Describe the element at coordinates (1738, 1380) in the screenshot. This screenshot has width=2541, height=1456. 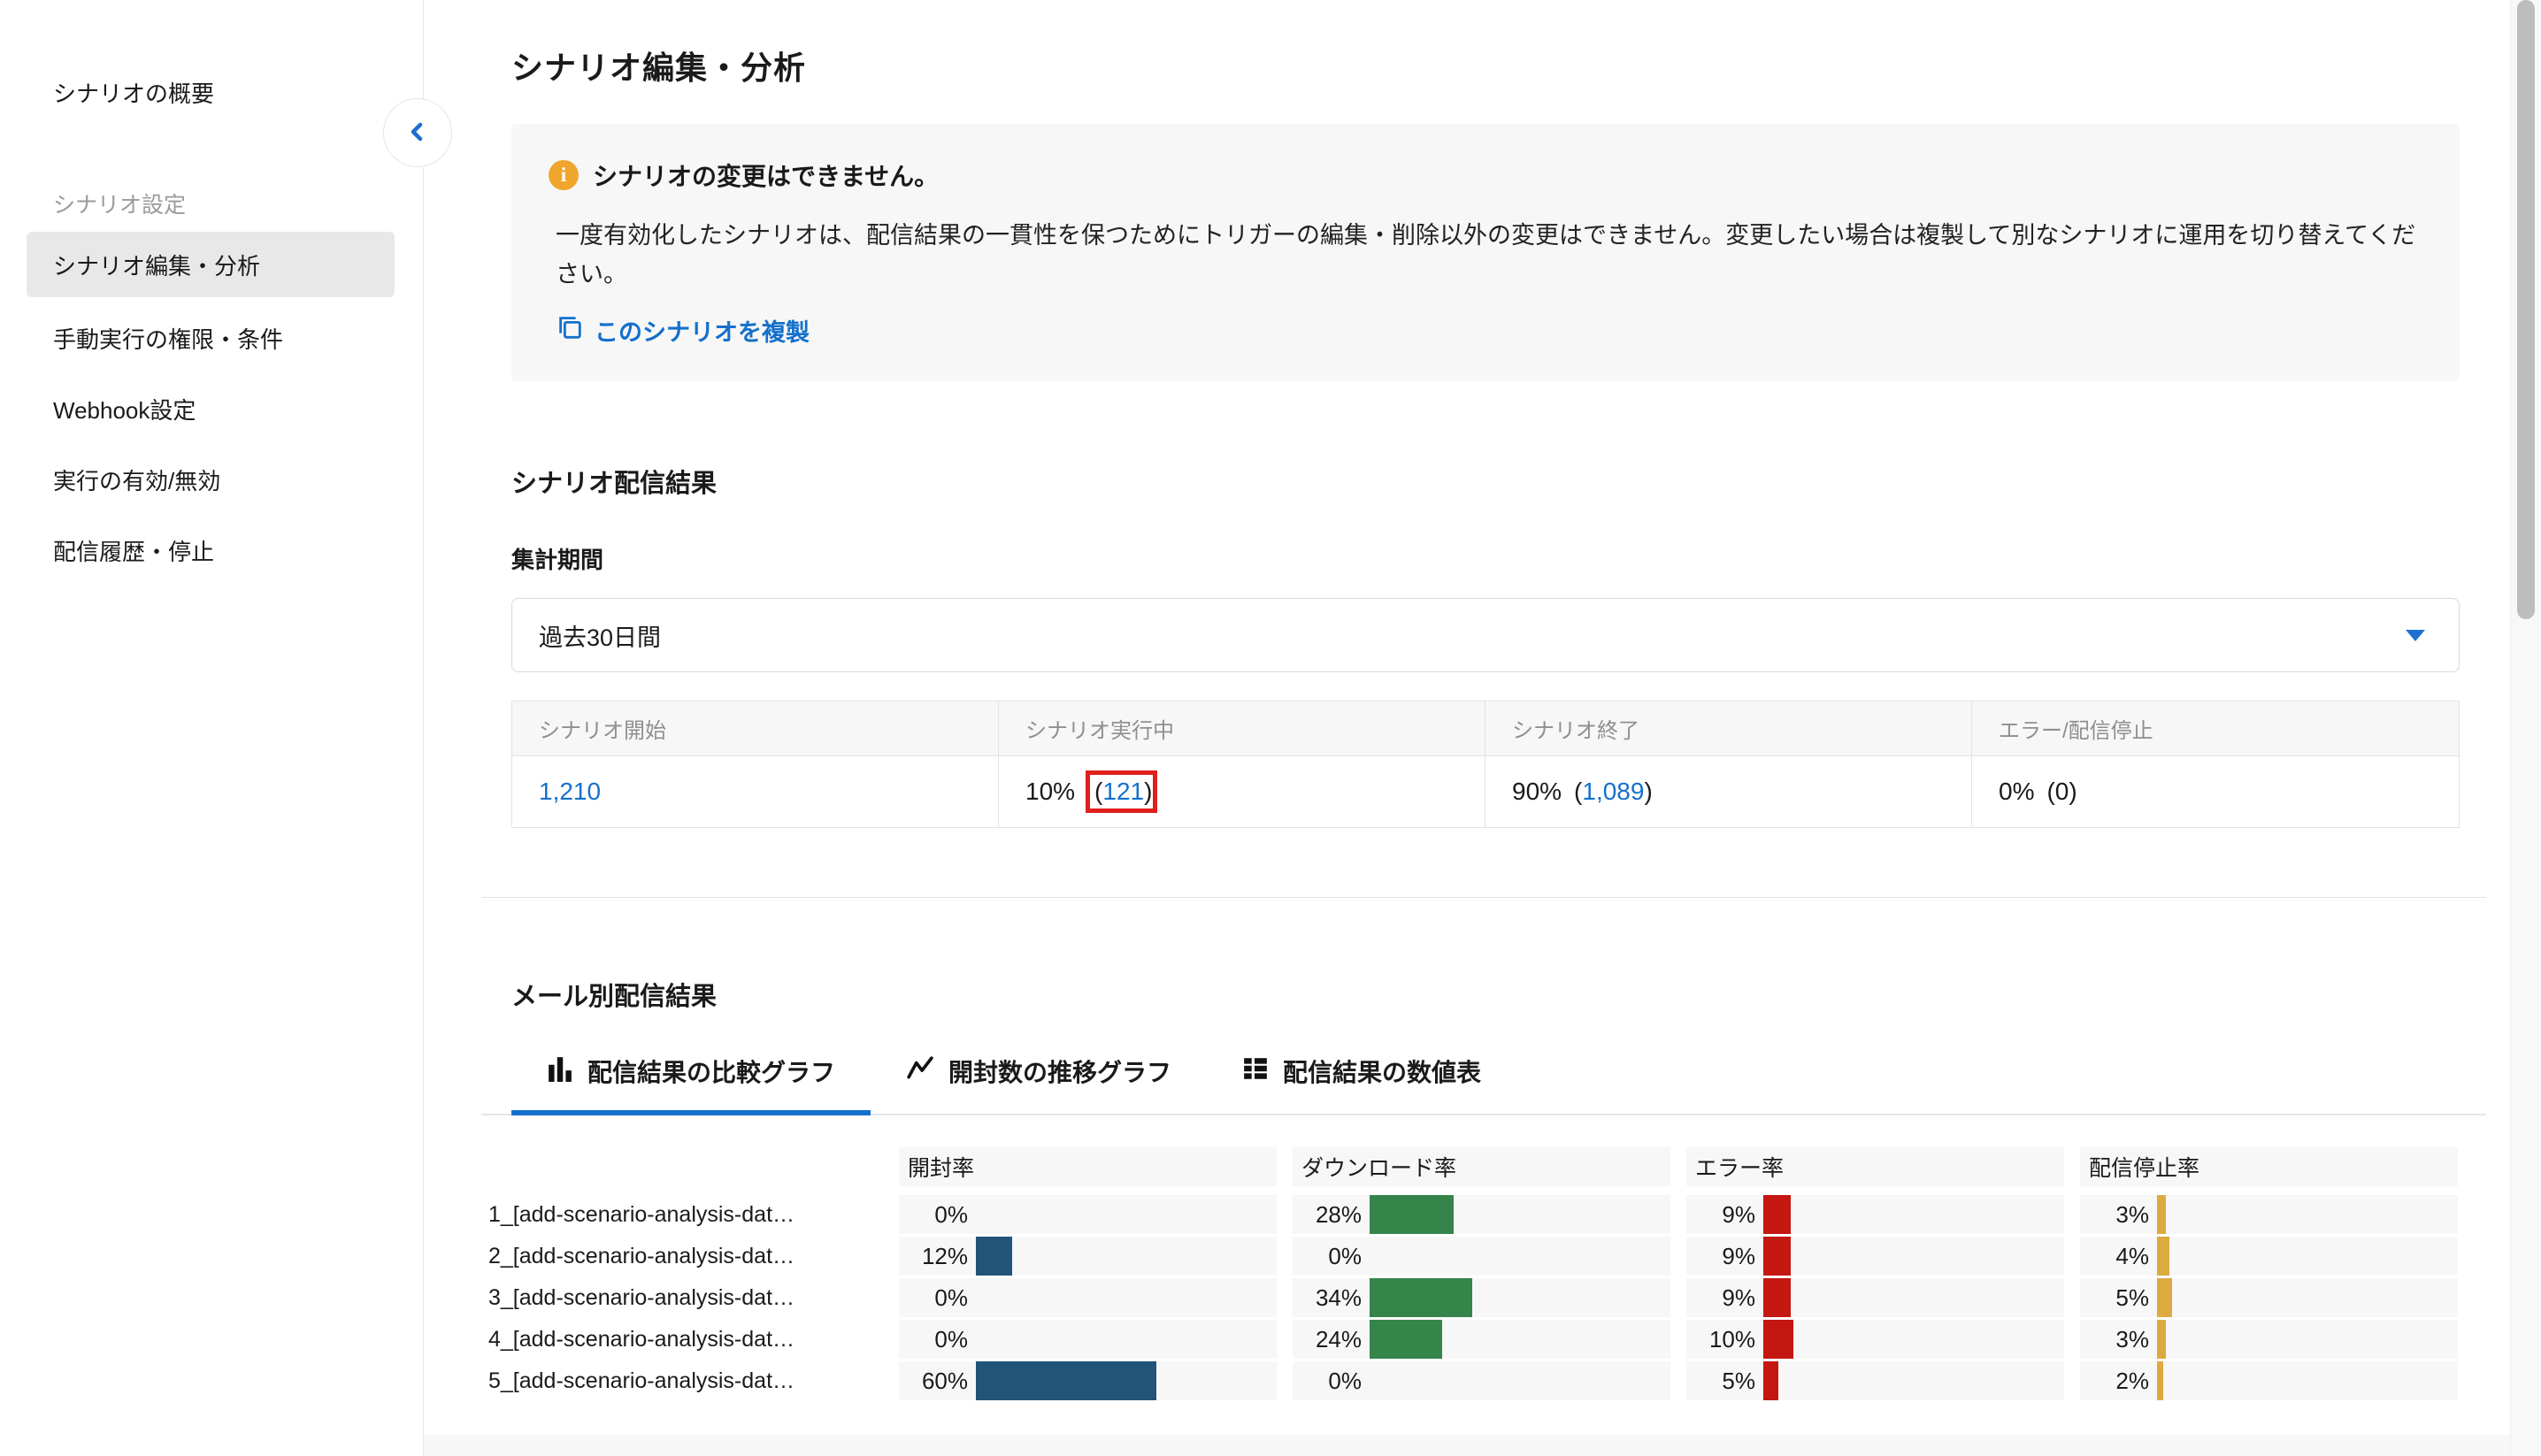
I see `bar-value-label: 5%` at that location.